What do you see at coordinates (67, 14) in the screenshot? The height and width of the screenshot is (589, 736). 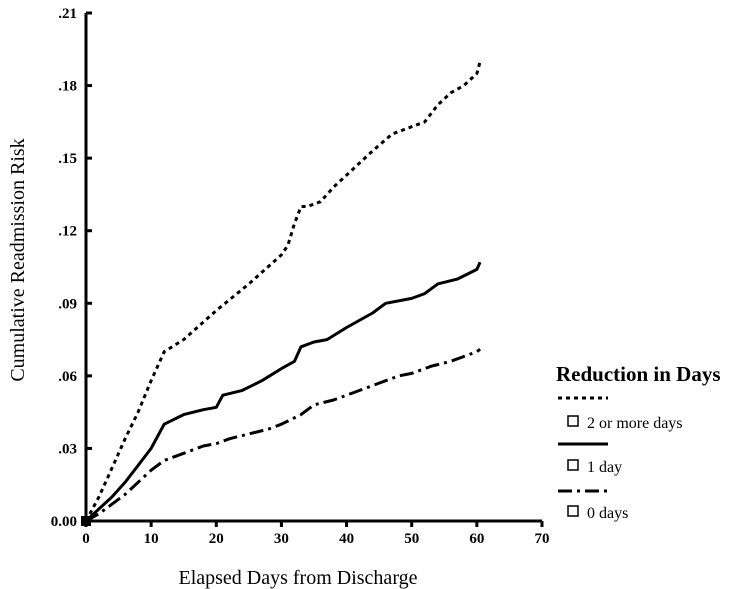 I see `y-tick-label: .21` at bounding box center [67, 14].